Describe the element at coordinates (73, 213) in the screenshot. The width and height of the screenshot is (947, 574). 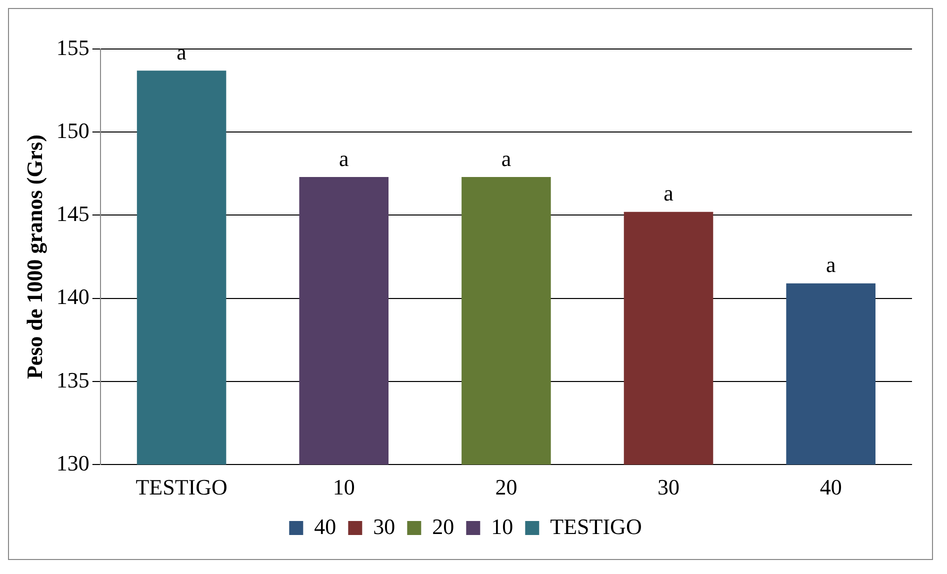
I see `y-tick-label: 145` at that location.